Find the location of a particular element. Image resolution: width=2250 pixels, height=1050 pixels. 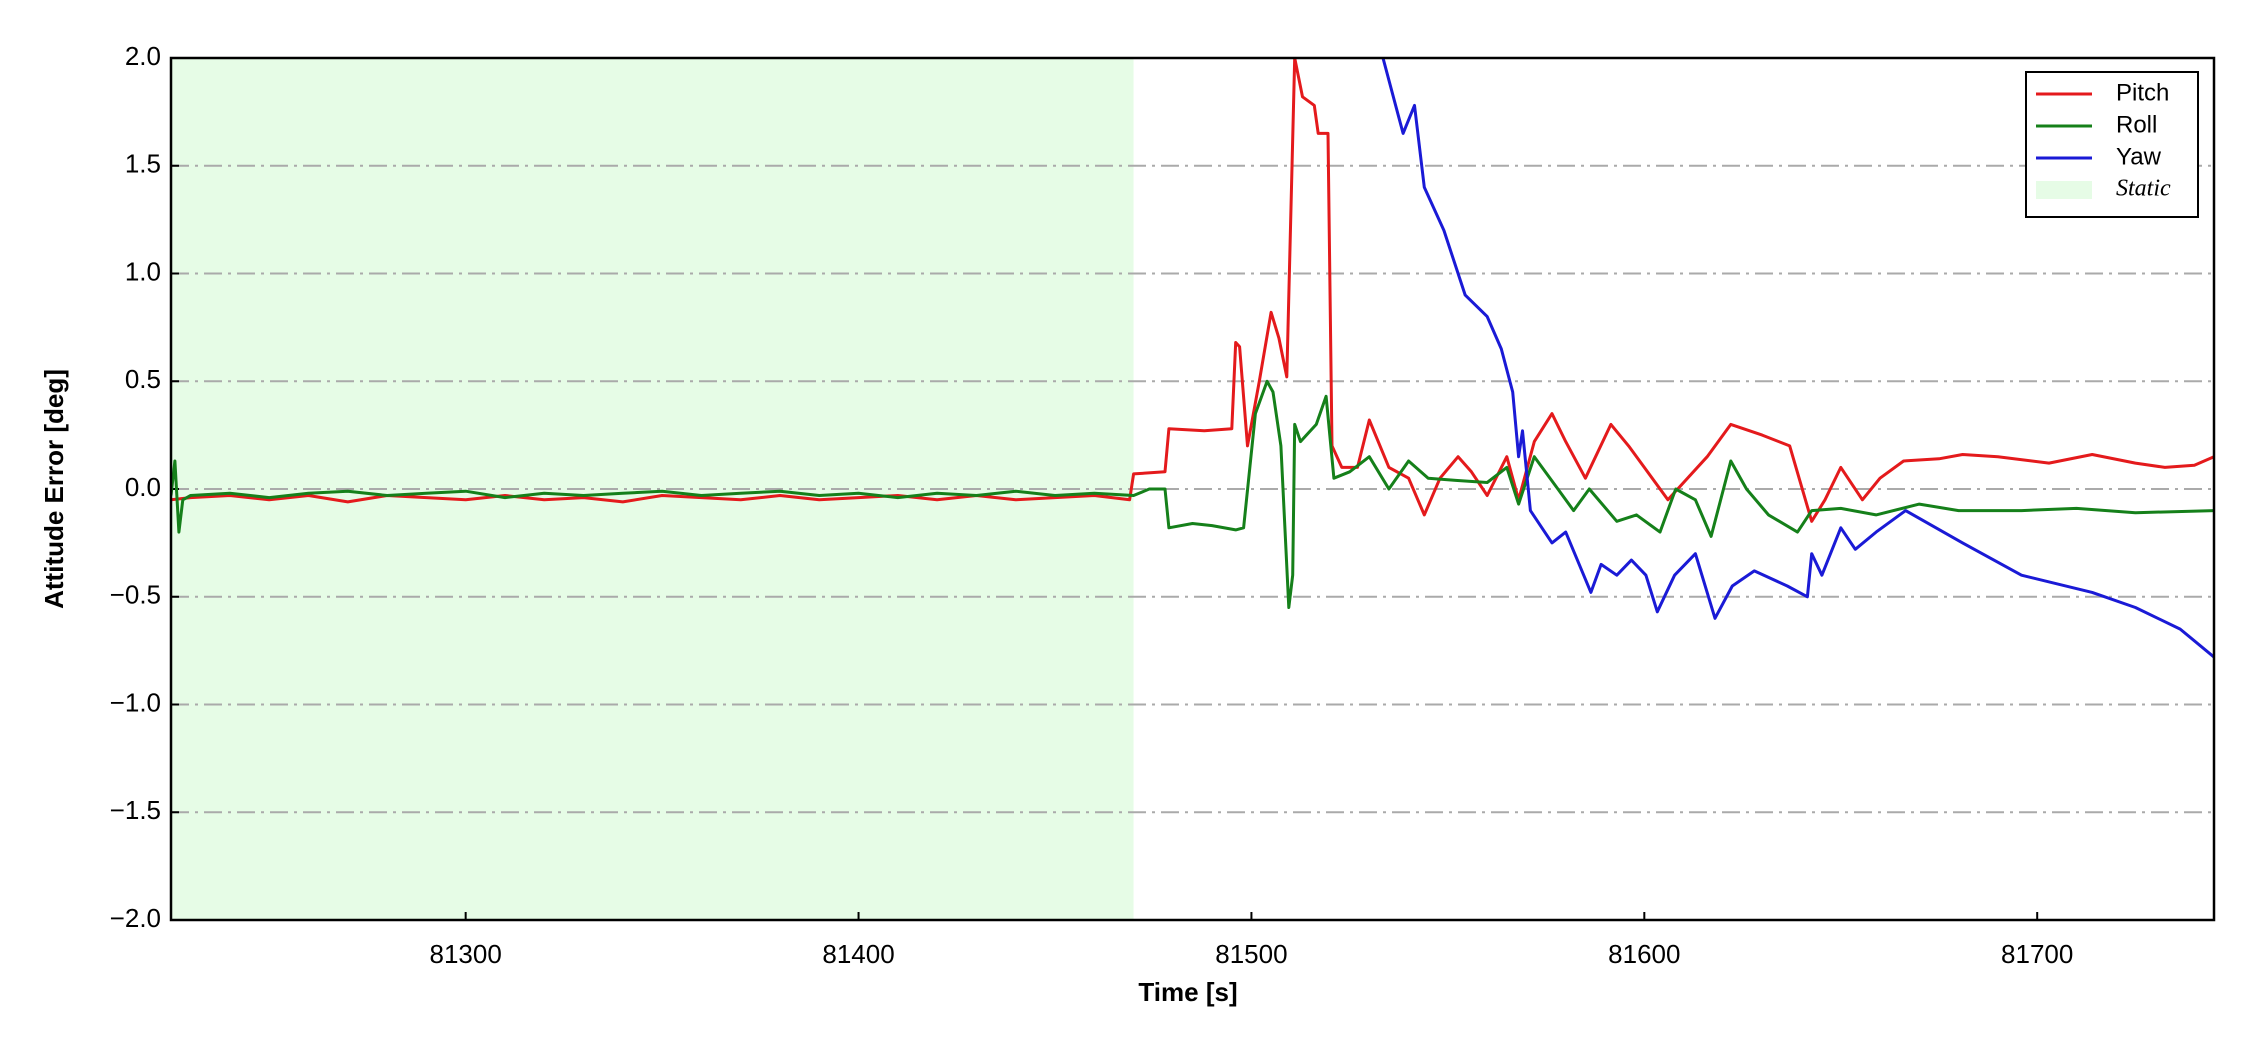

x-axis-label: Time [s] is located at coordinates (1187, 992).